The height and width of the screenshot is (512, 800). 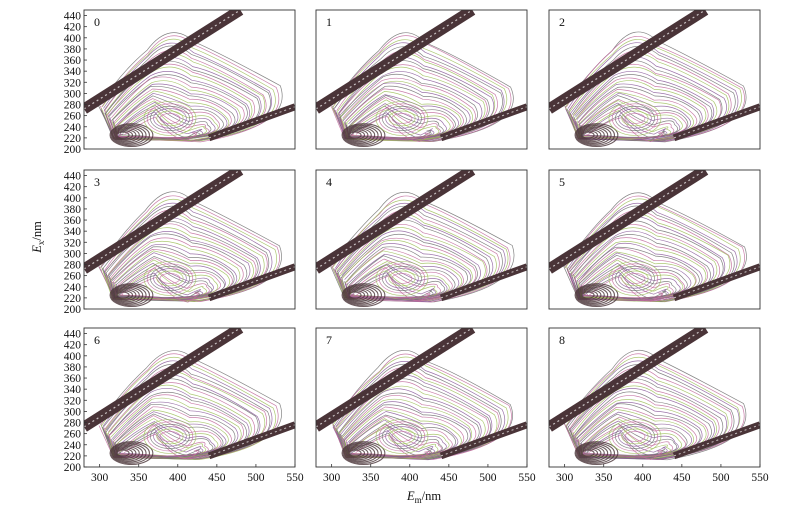 I want to click on y-tick-label: 320, so click(x=73, y=401).